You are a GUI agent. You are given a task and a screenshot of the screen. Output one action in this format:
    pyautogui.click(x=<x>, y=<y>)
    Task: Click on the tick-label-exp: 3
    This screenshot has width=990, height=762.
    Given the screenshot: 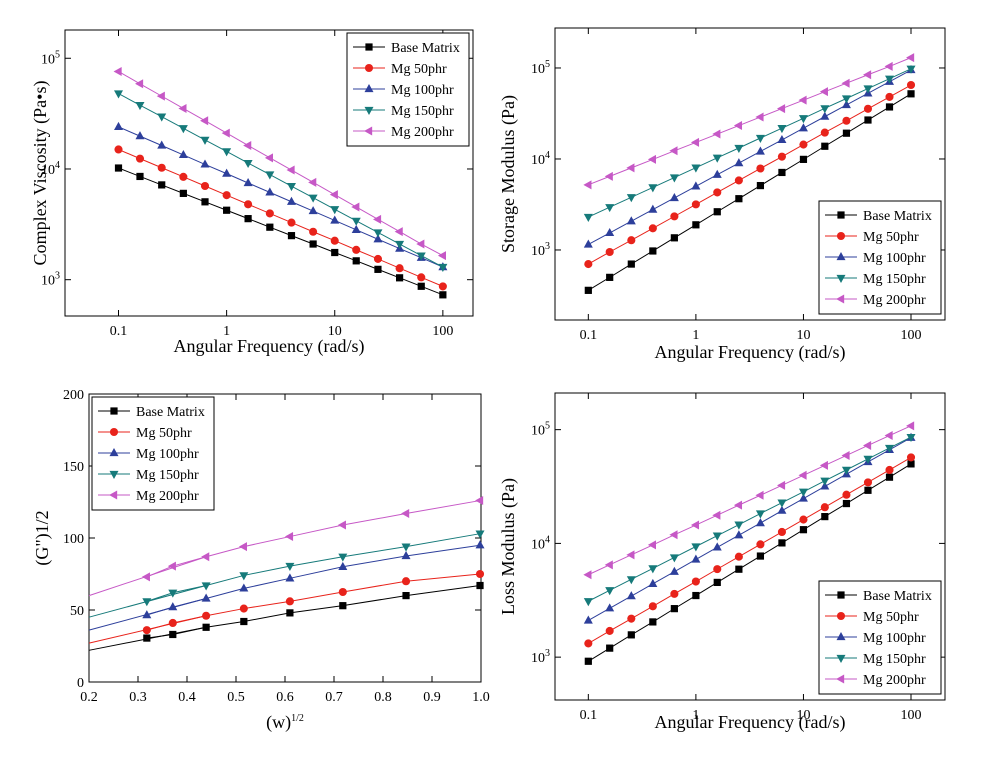 What is the action you would take?
    pyautogui.click(x=547, y=246)
    